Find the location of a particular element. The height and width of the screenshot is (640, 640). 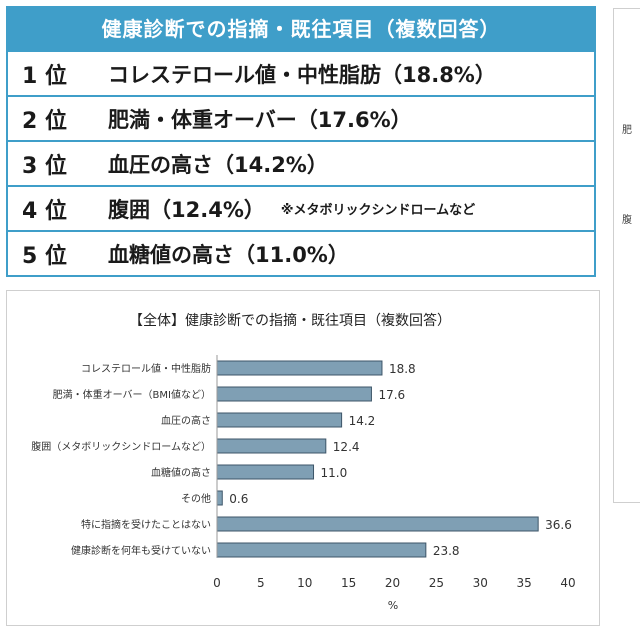

rank-number: 3 位 is located at coordinates (44, 166).